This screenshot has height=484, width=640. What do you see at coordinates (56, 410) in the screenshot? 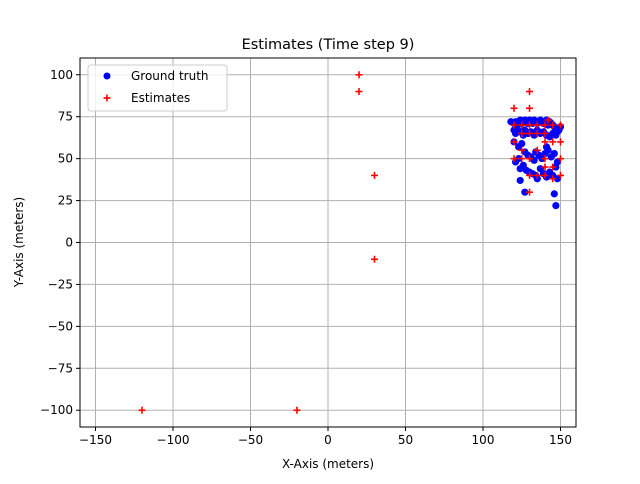
I see `y-tick-label: −100` at bounding box center [56, 410].